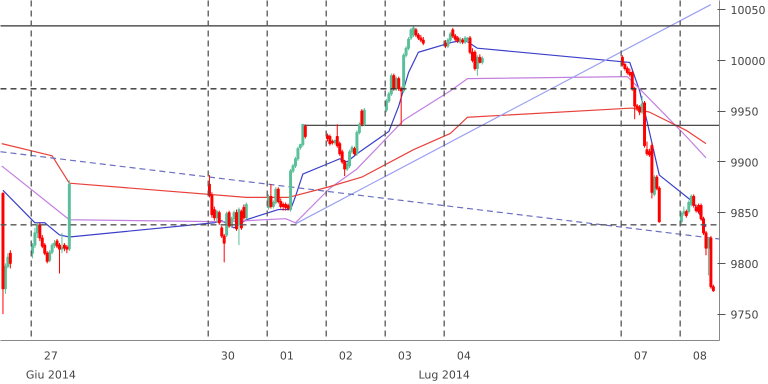 The height and width of the screenshot is (384, 768). What do you see at coordinates (744, 264) in the screenshot?
I see `y-tick-label: 9800` at bounding box center [744, 264].